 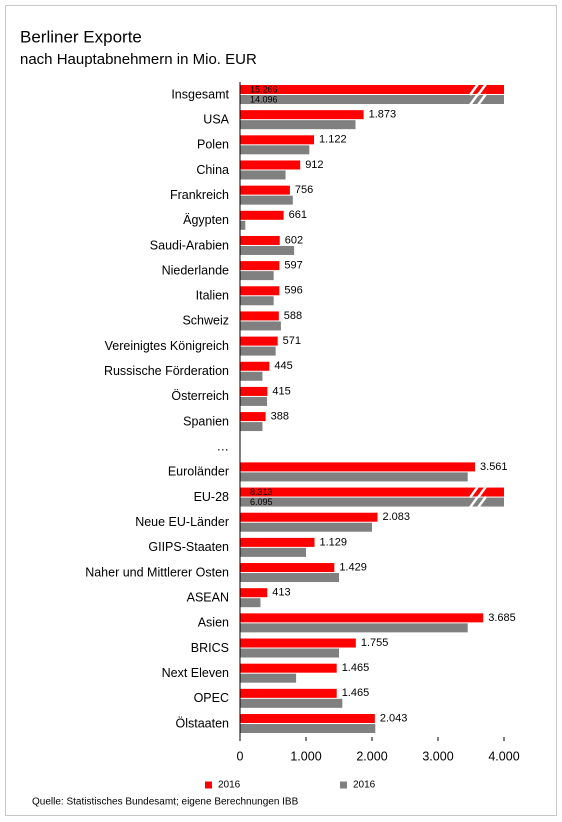 I want to click on x-tick-label: 3.000, so click(x=437, y=756).